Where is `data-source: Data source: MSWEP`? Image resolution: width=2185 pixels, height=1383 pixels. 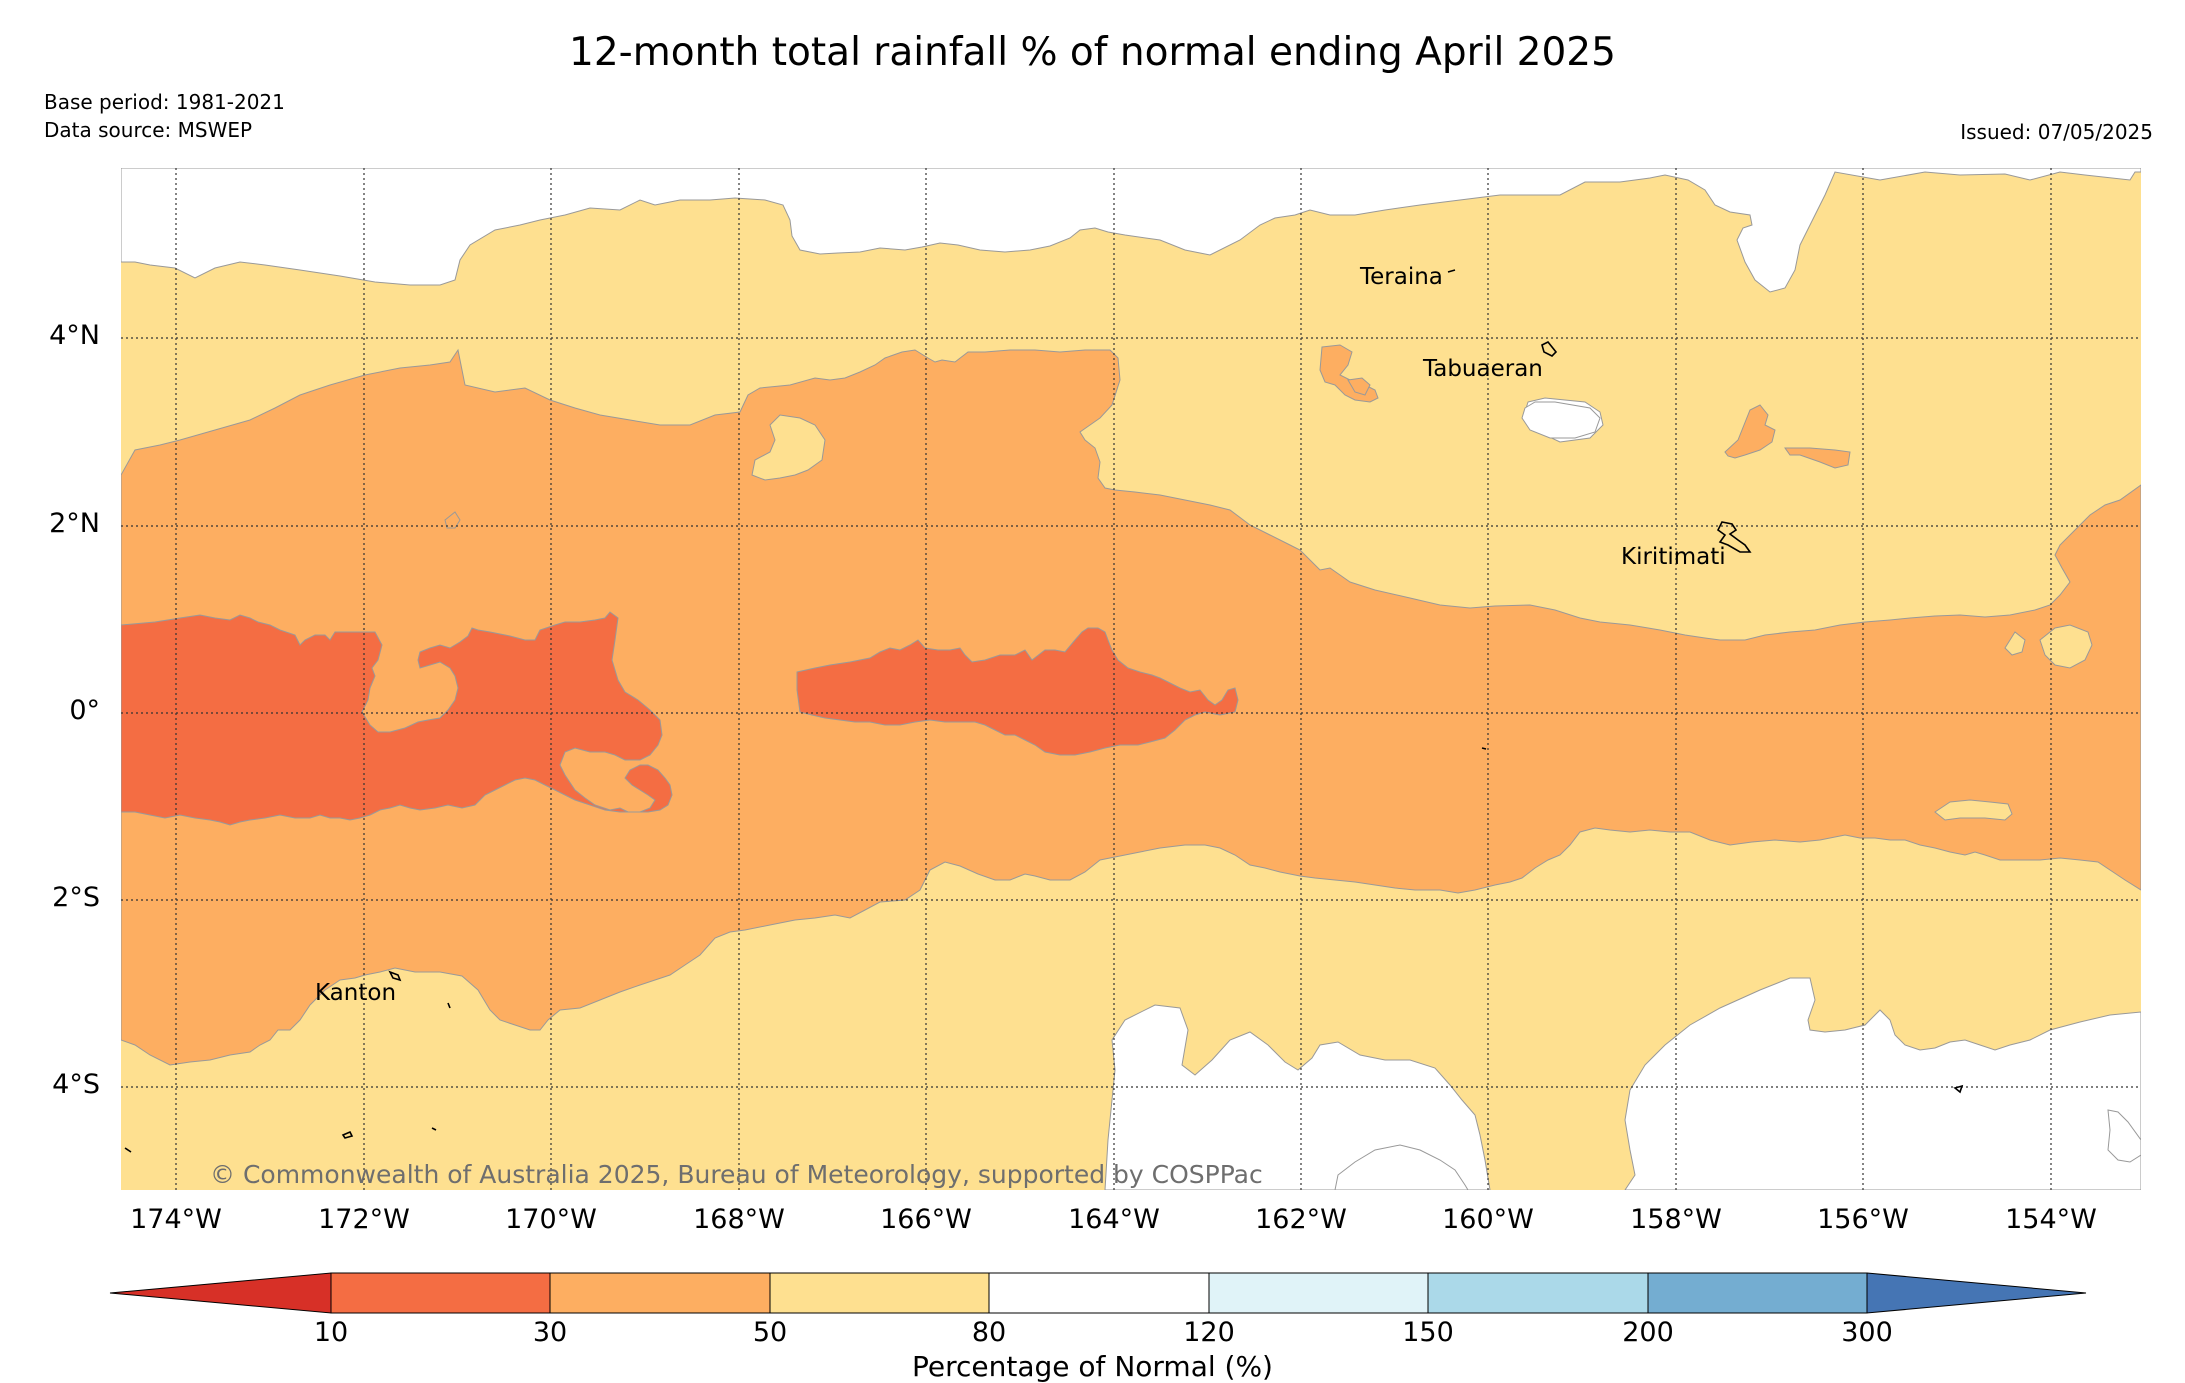
data-source: Data source: MSWEP is located at coordinates (148, 130).